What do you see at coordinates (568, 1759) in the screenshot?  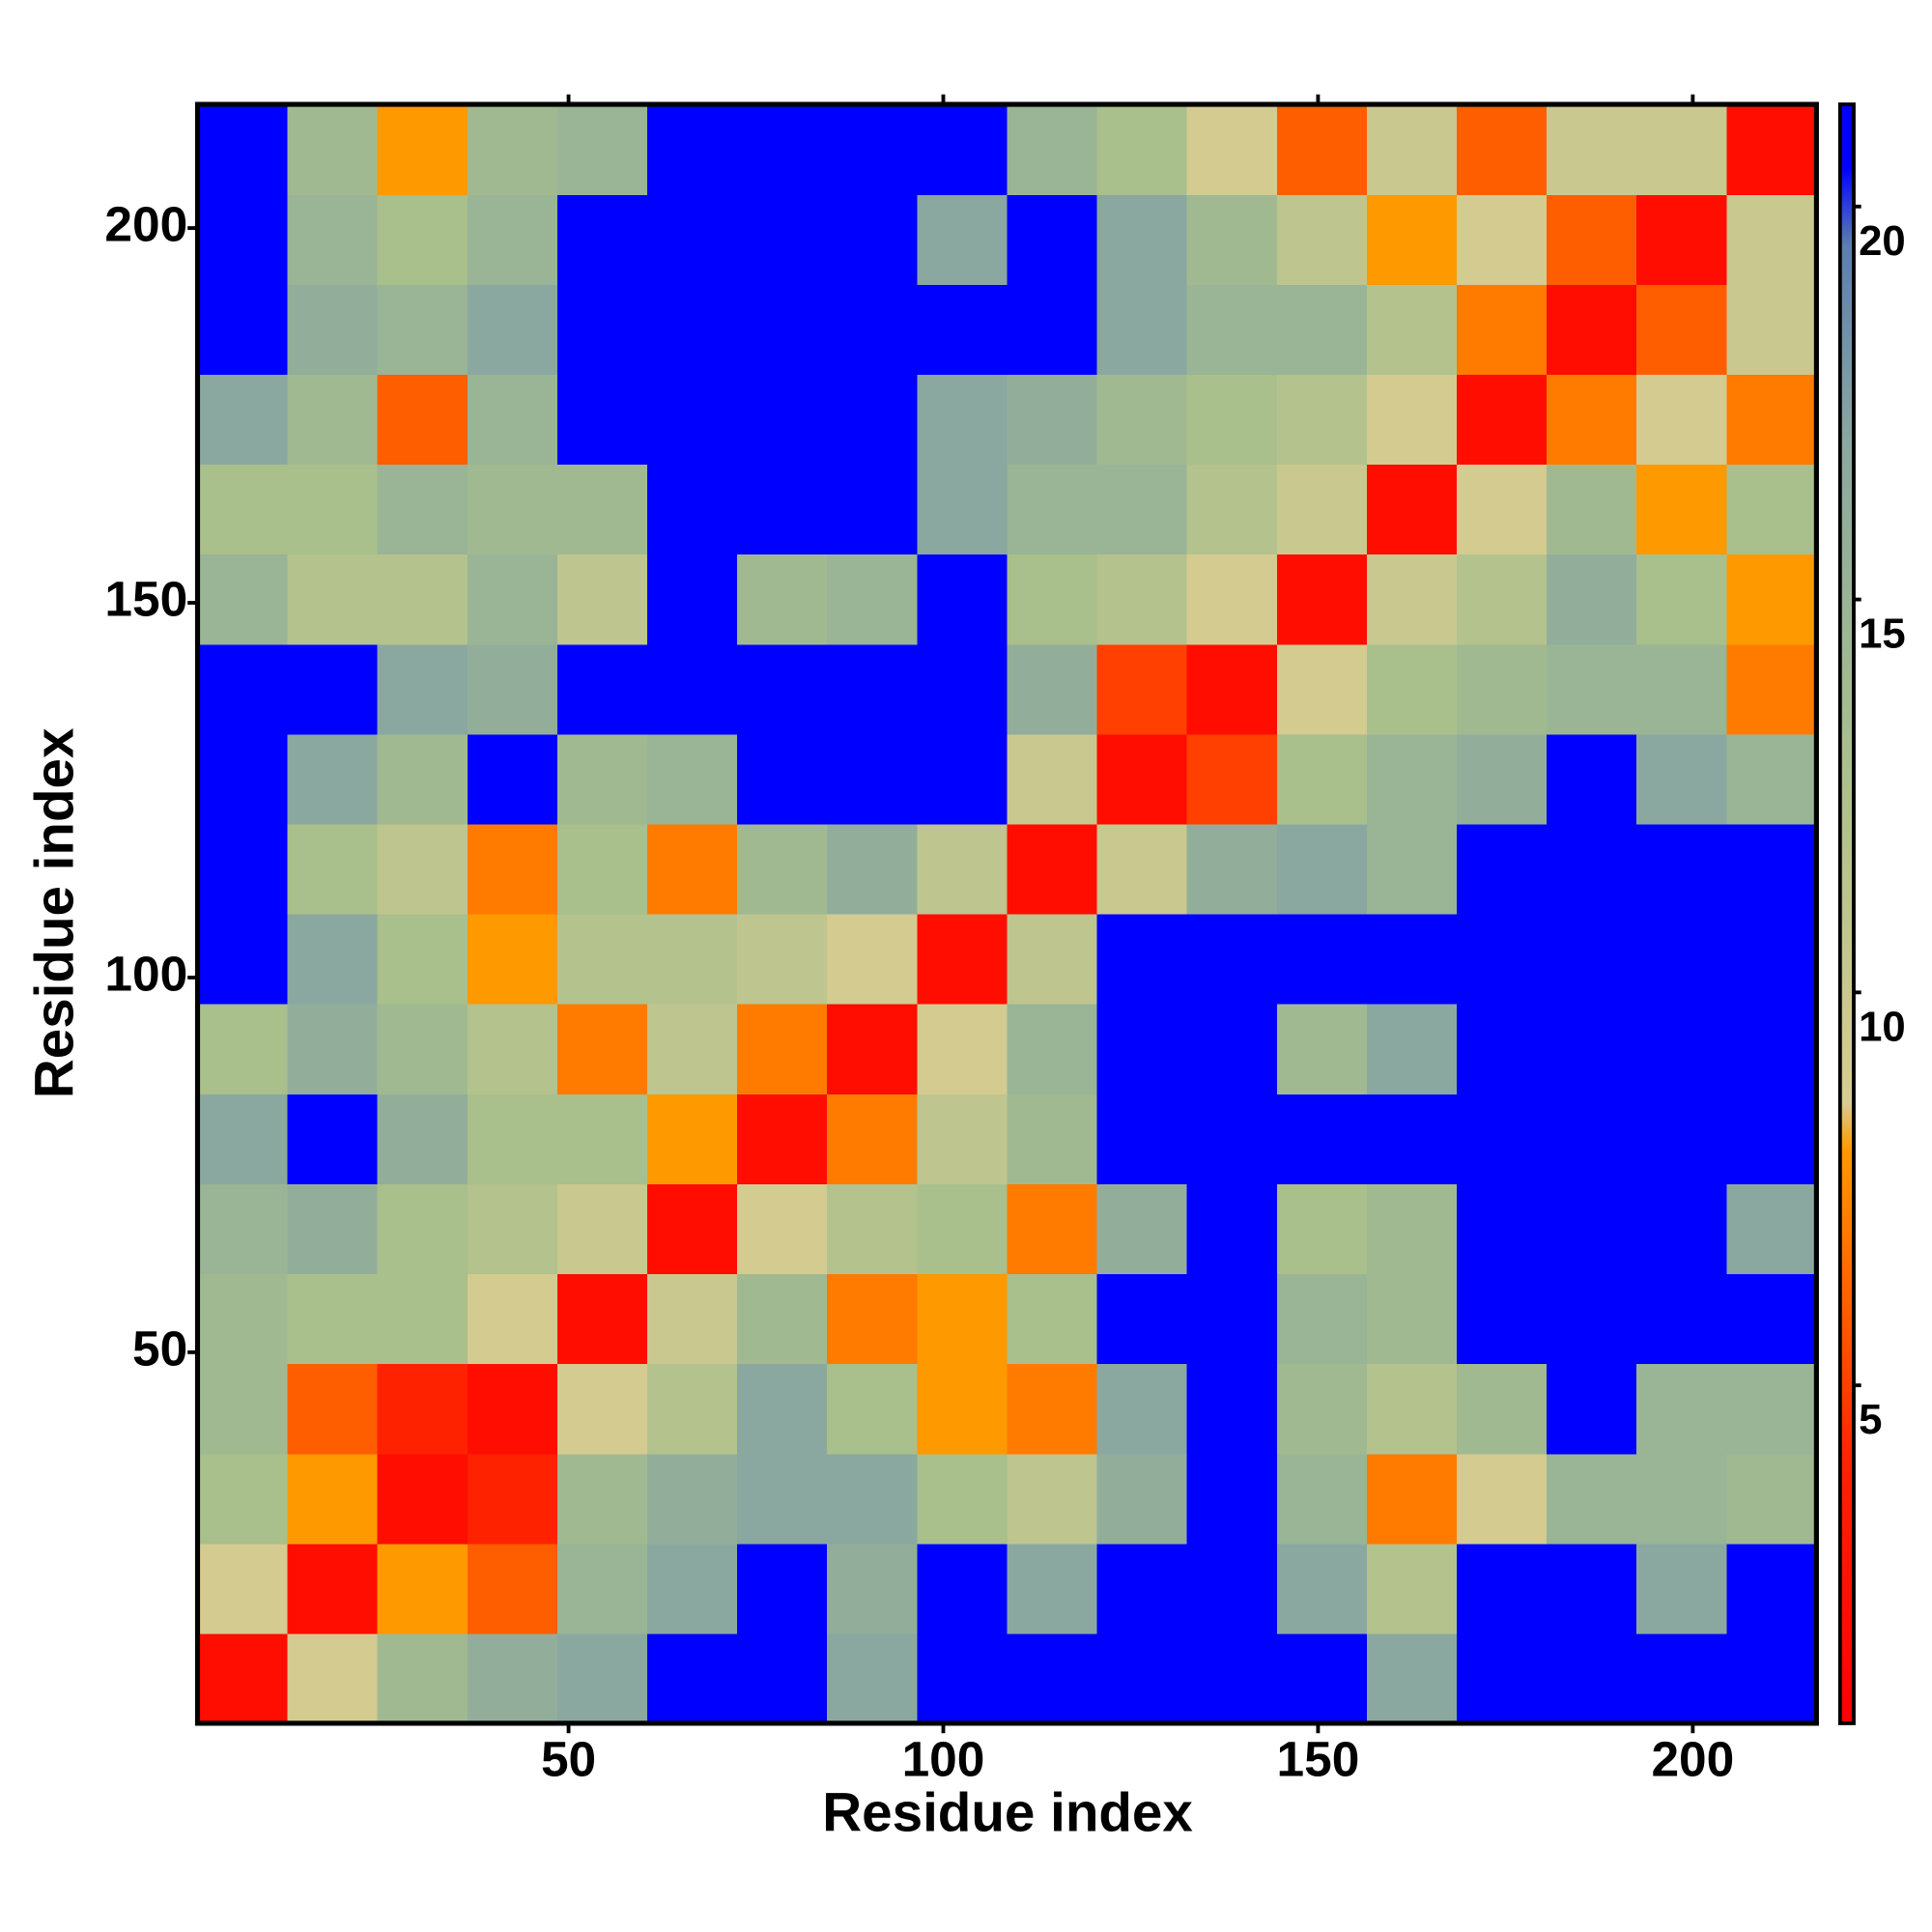 I see `x-tick-label: 50` at bounding box center [568, 1759].